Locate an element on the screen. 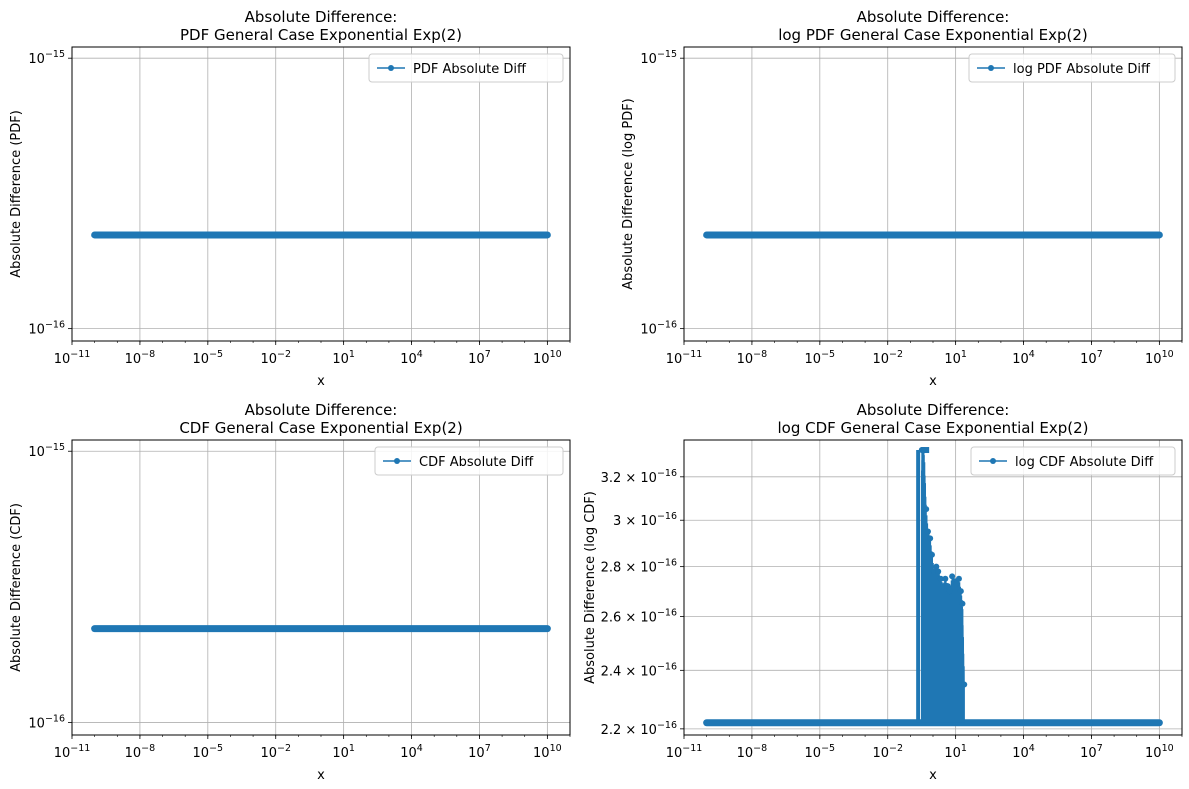  legend-label: PDF Absolute Diff is located at coordinates (470, 69).